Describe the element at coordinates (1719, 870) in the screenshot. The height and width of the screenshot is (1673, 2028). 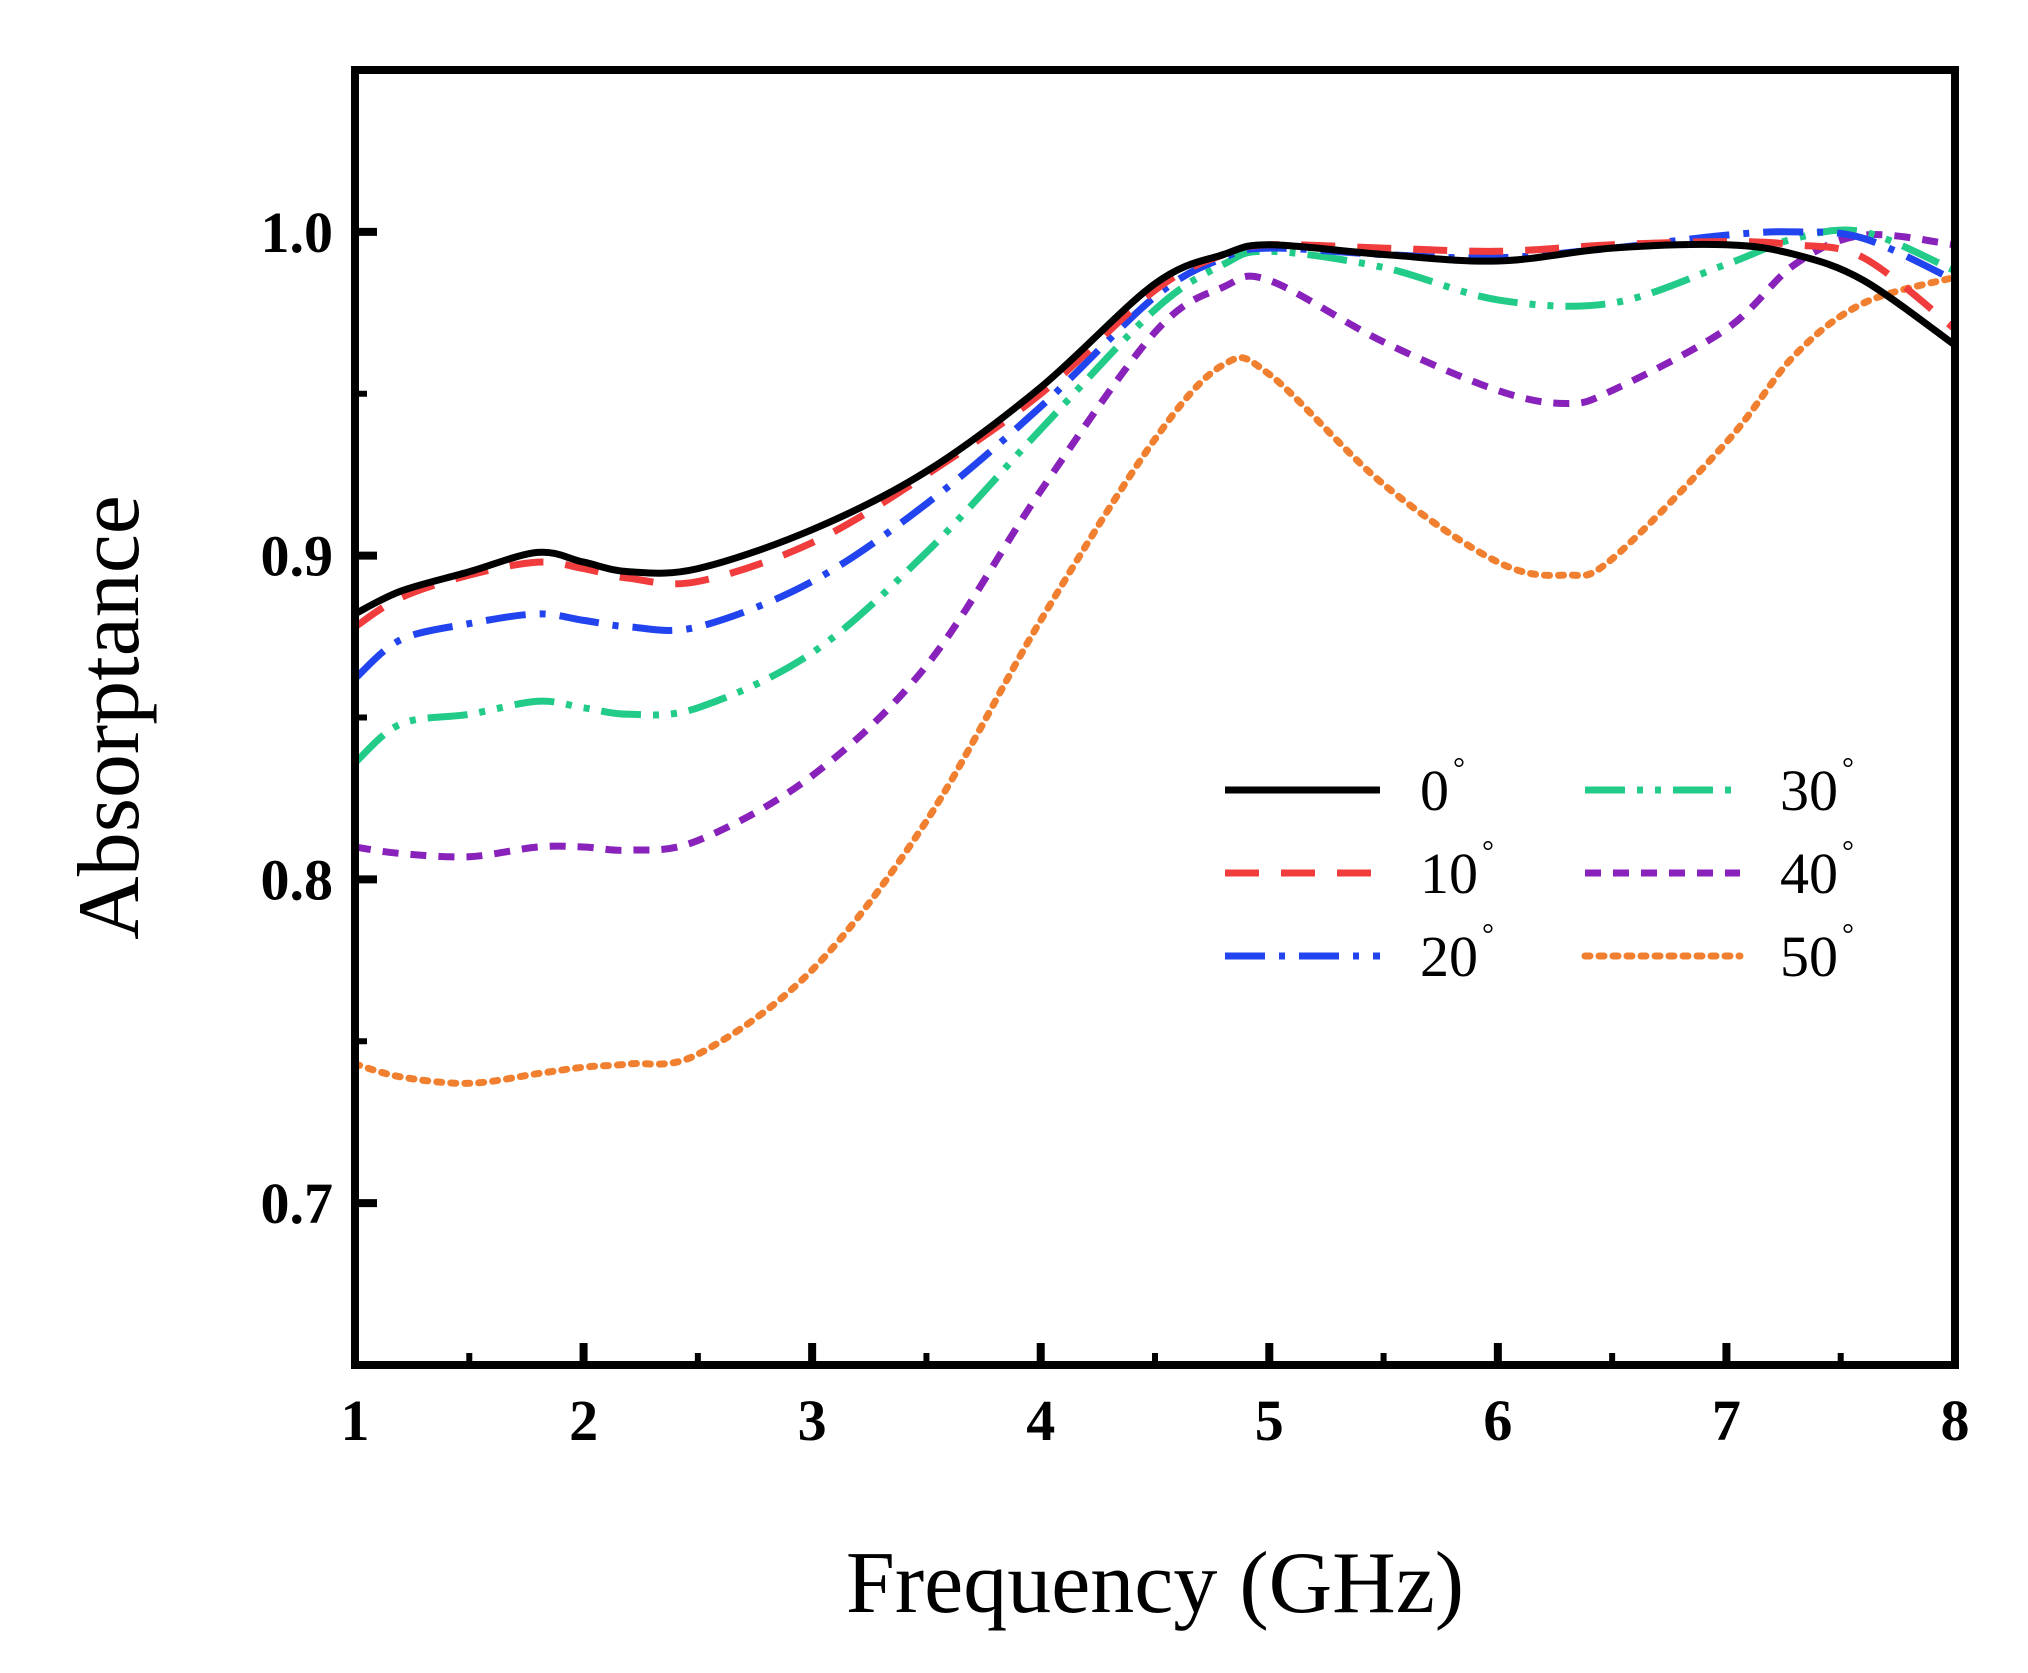
I see `legend-item-40deg: 40 °` at that location.